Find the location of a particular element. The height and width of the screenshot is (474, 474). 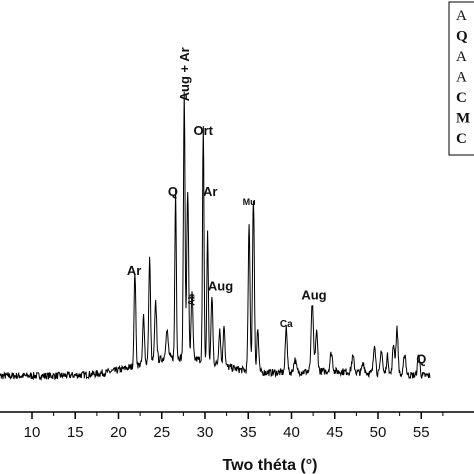

peak-label: Mu is located at coordinates (249, 202).